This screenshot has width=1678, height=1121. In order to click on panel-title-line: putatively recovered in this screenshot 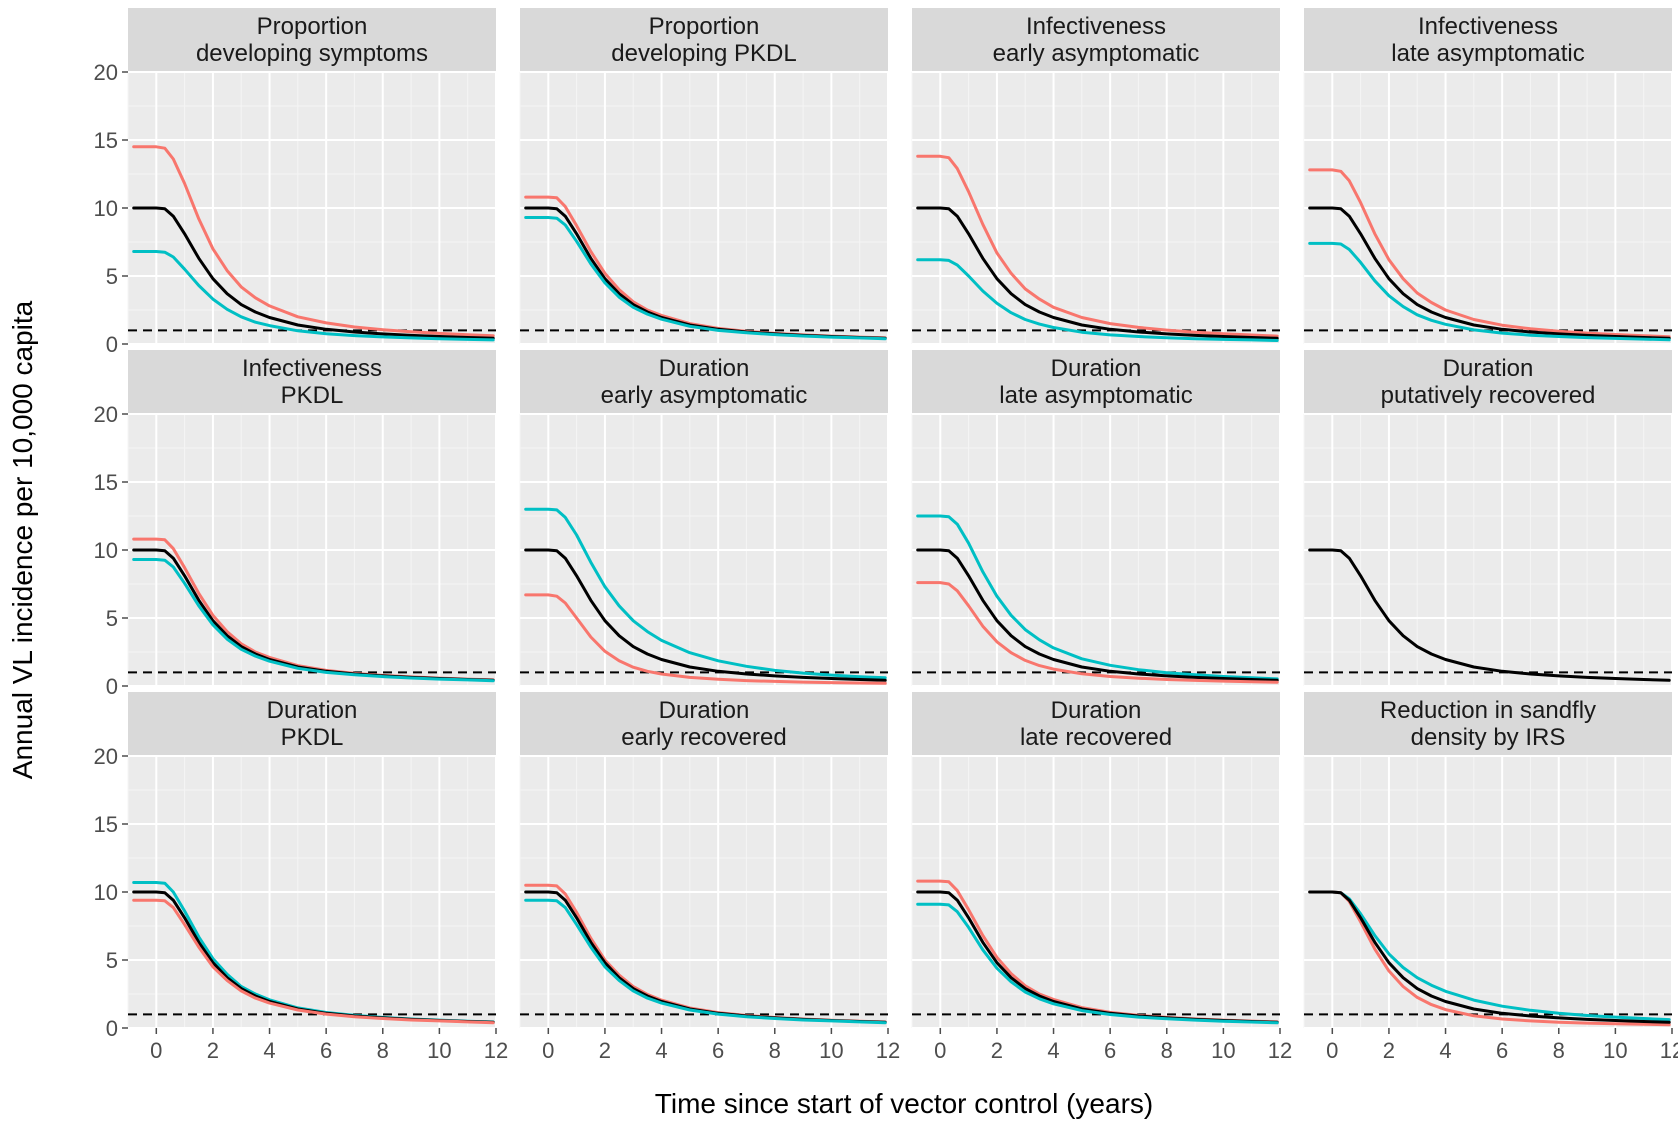, I will do `click(1488, 395)`.